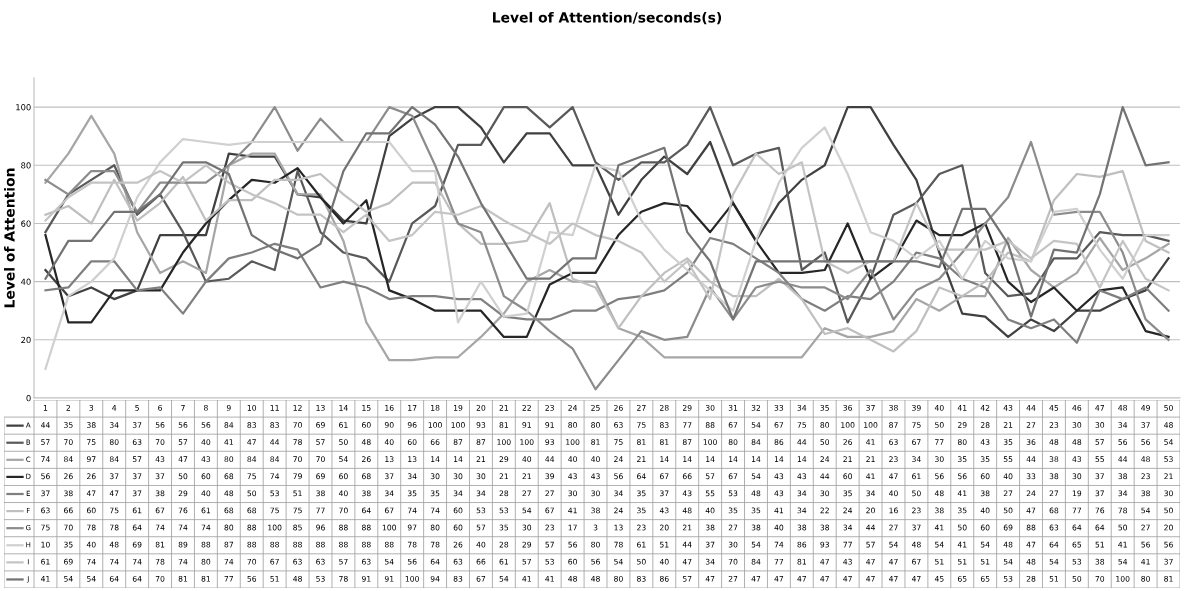 This screenshot has width=1190, height=591. I want to click on y-tick-label: 40, so click(26, 281).